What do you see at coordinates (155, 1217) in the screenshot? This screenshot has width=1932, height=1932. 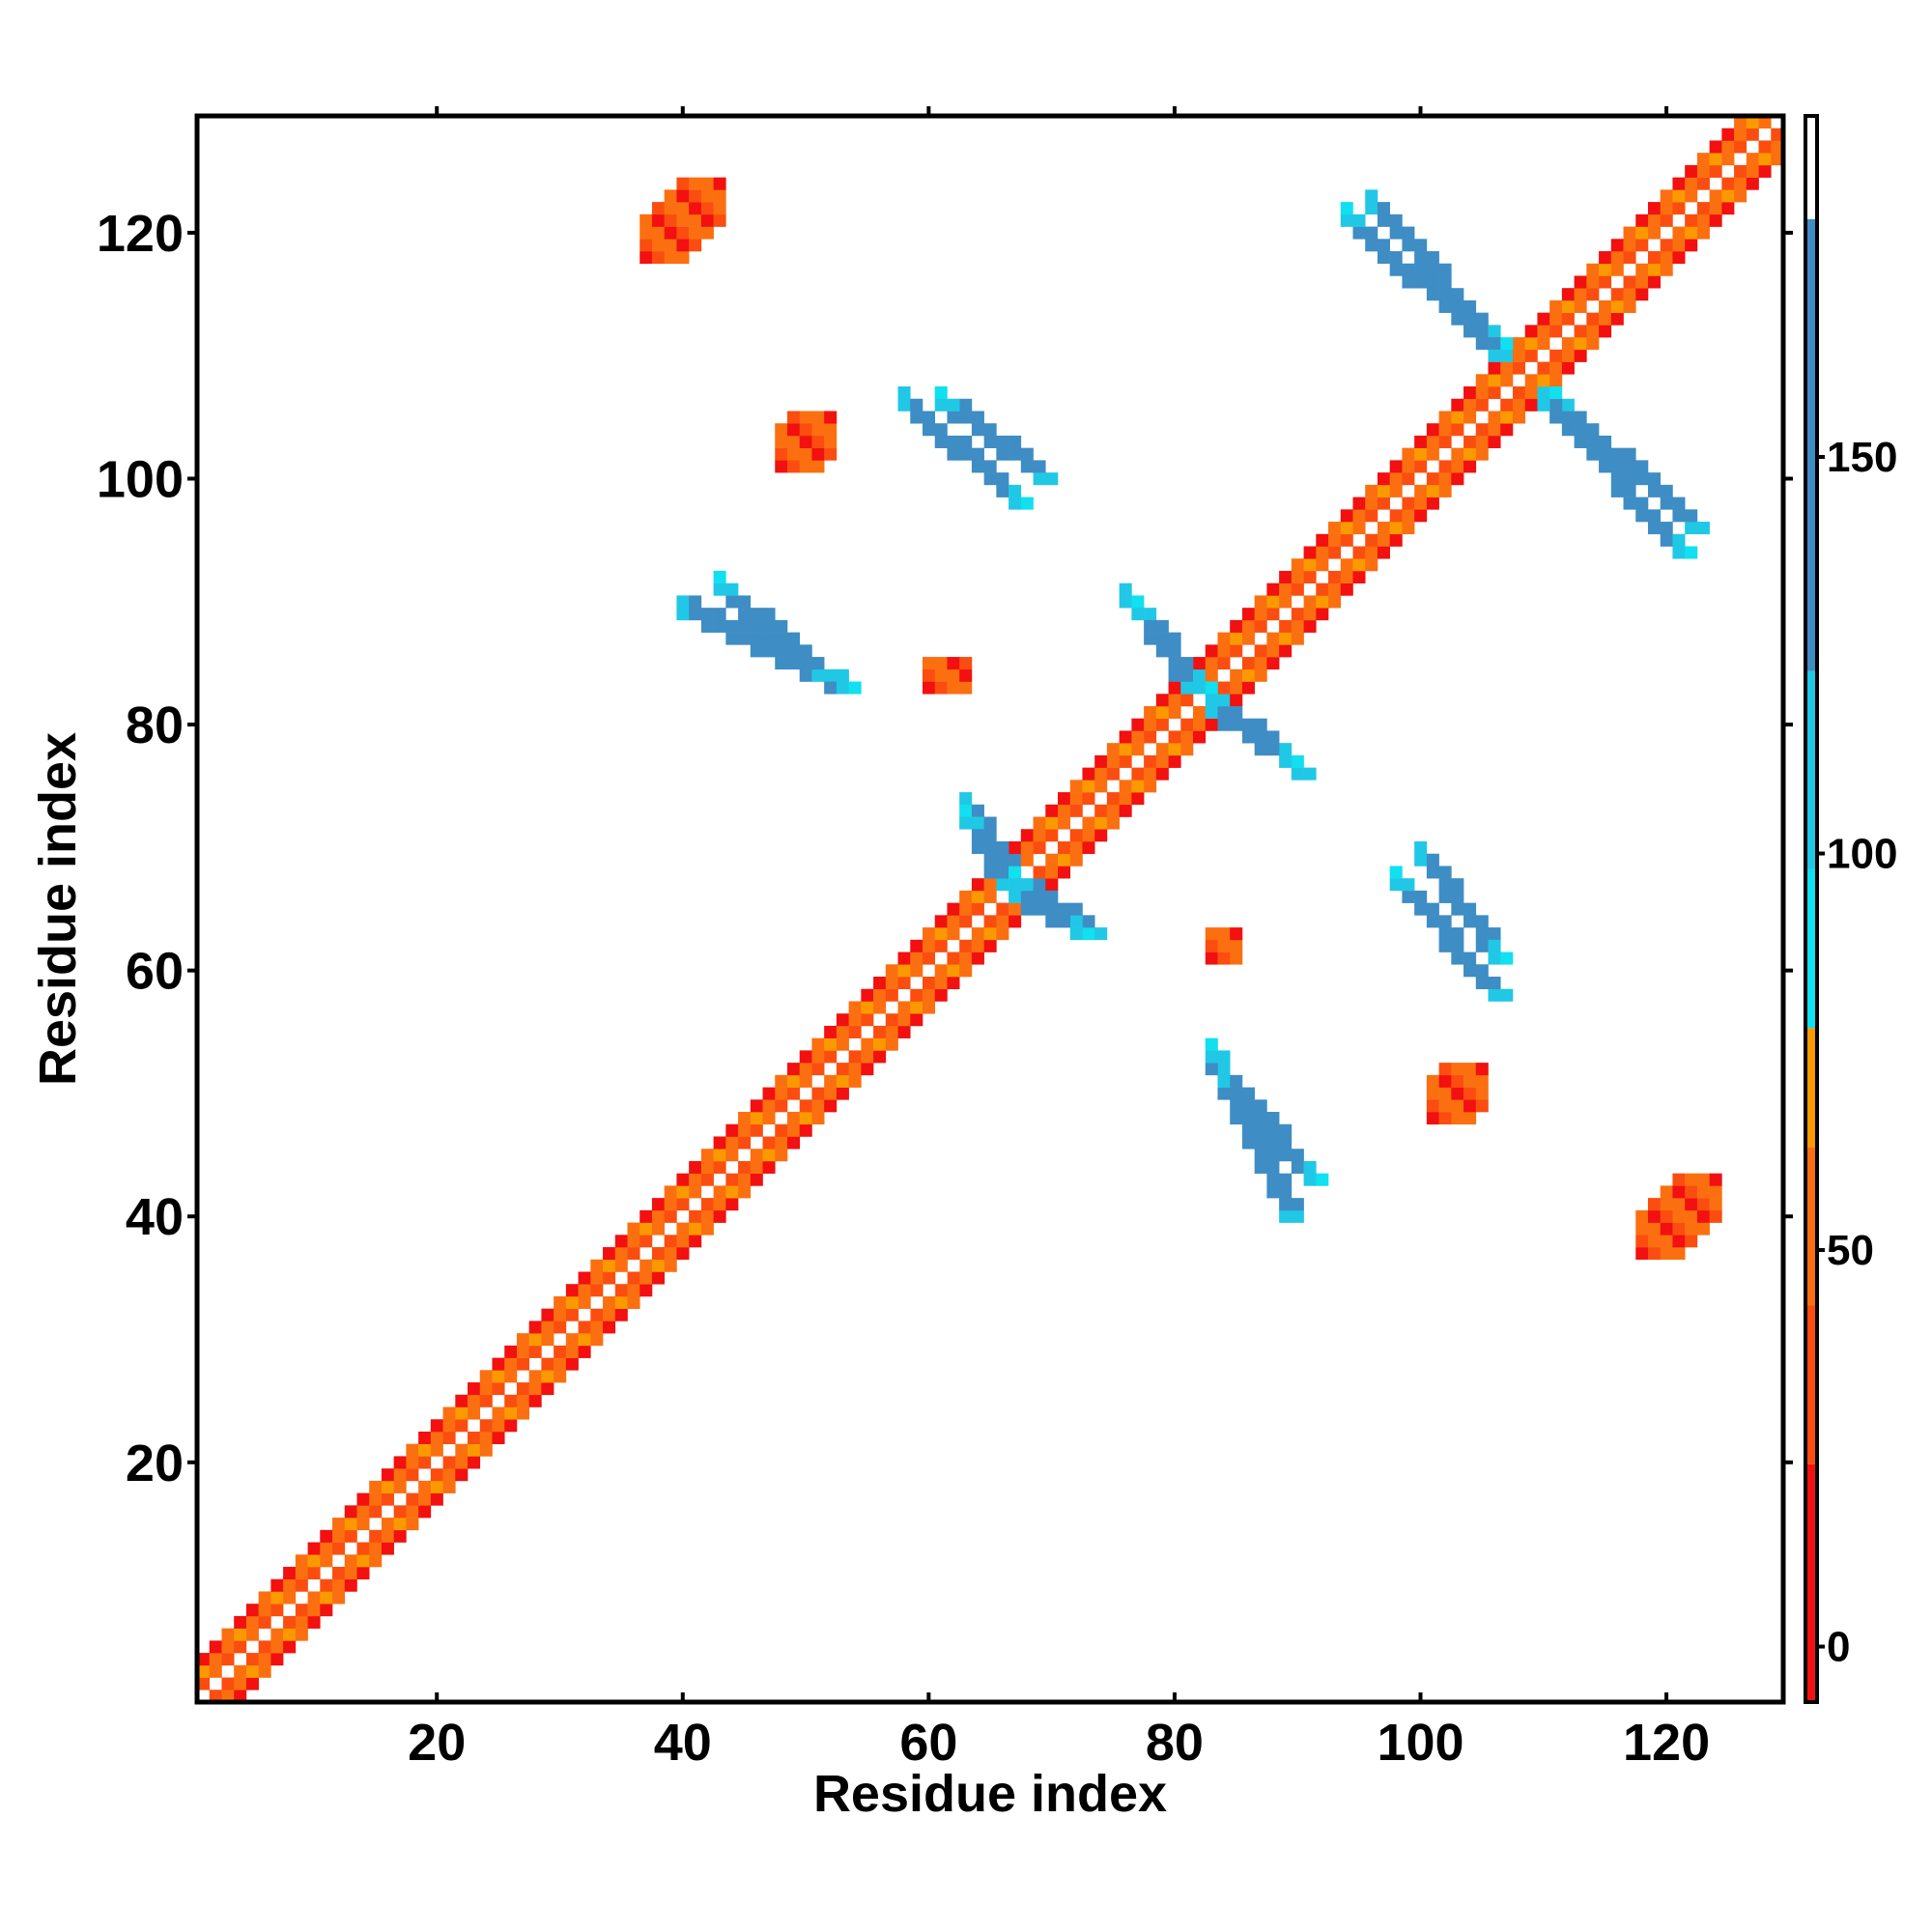 I see `y-tick-label: 40` at bounding box center [155, 1217].